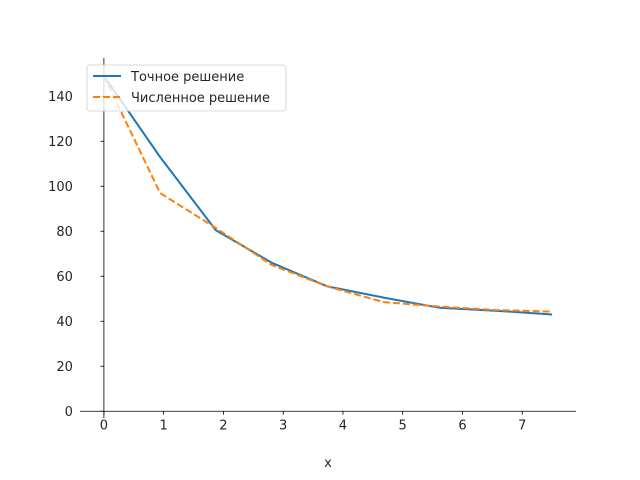 Image resolution: width=640 pixels, height=480 pixels. Describe the element at coordinates (69, 412) in the screenshot. I see `y-tick-label: 0` at that location.